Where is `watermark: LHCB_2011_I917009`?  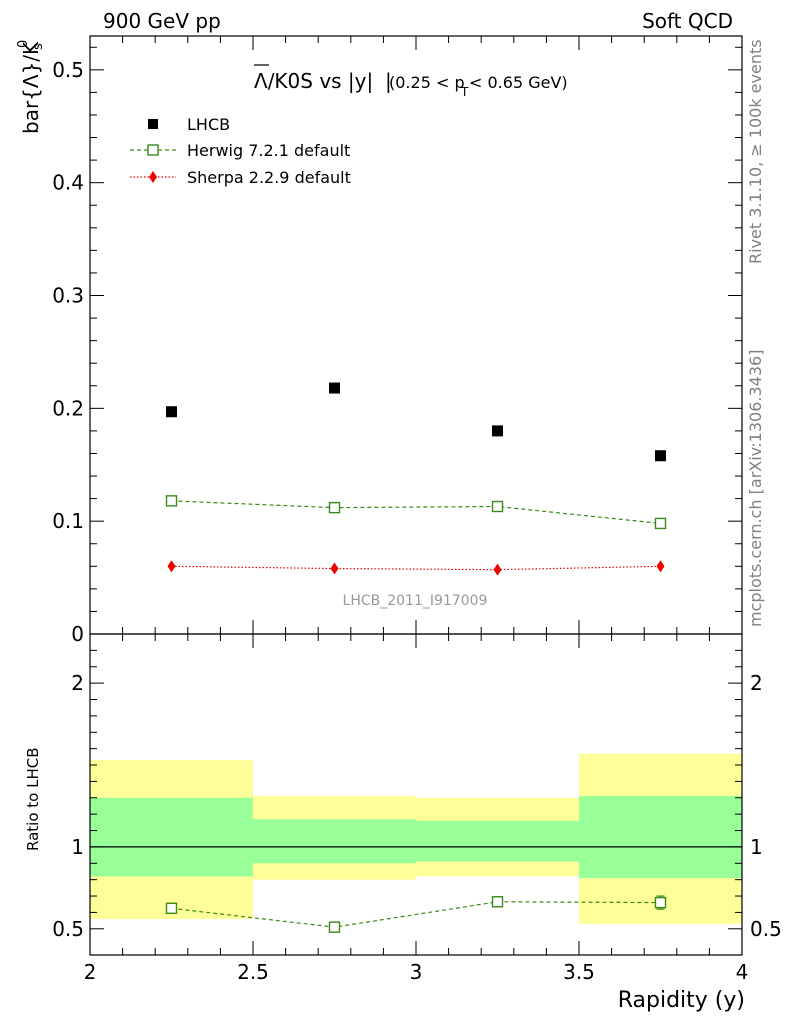
watermark: LHCB_2011_I917009 is located at coordinates (415, 601).